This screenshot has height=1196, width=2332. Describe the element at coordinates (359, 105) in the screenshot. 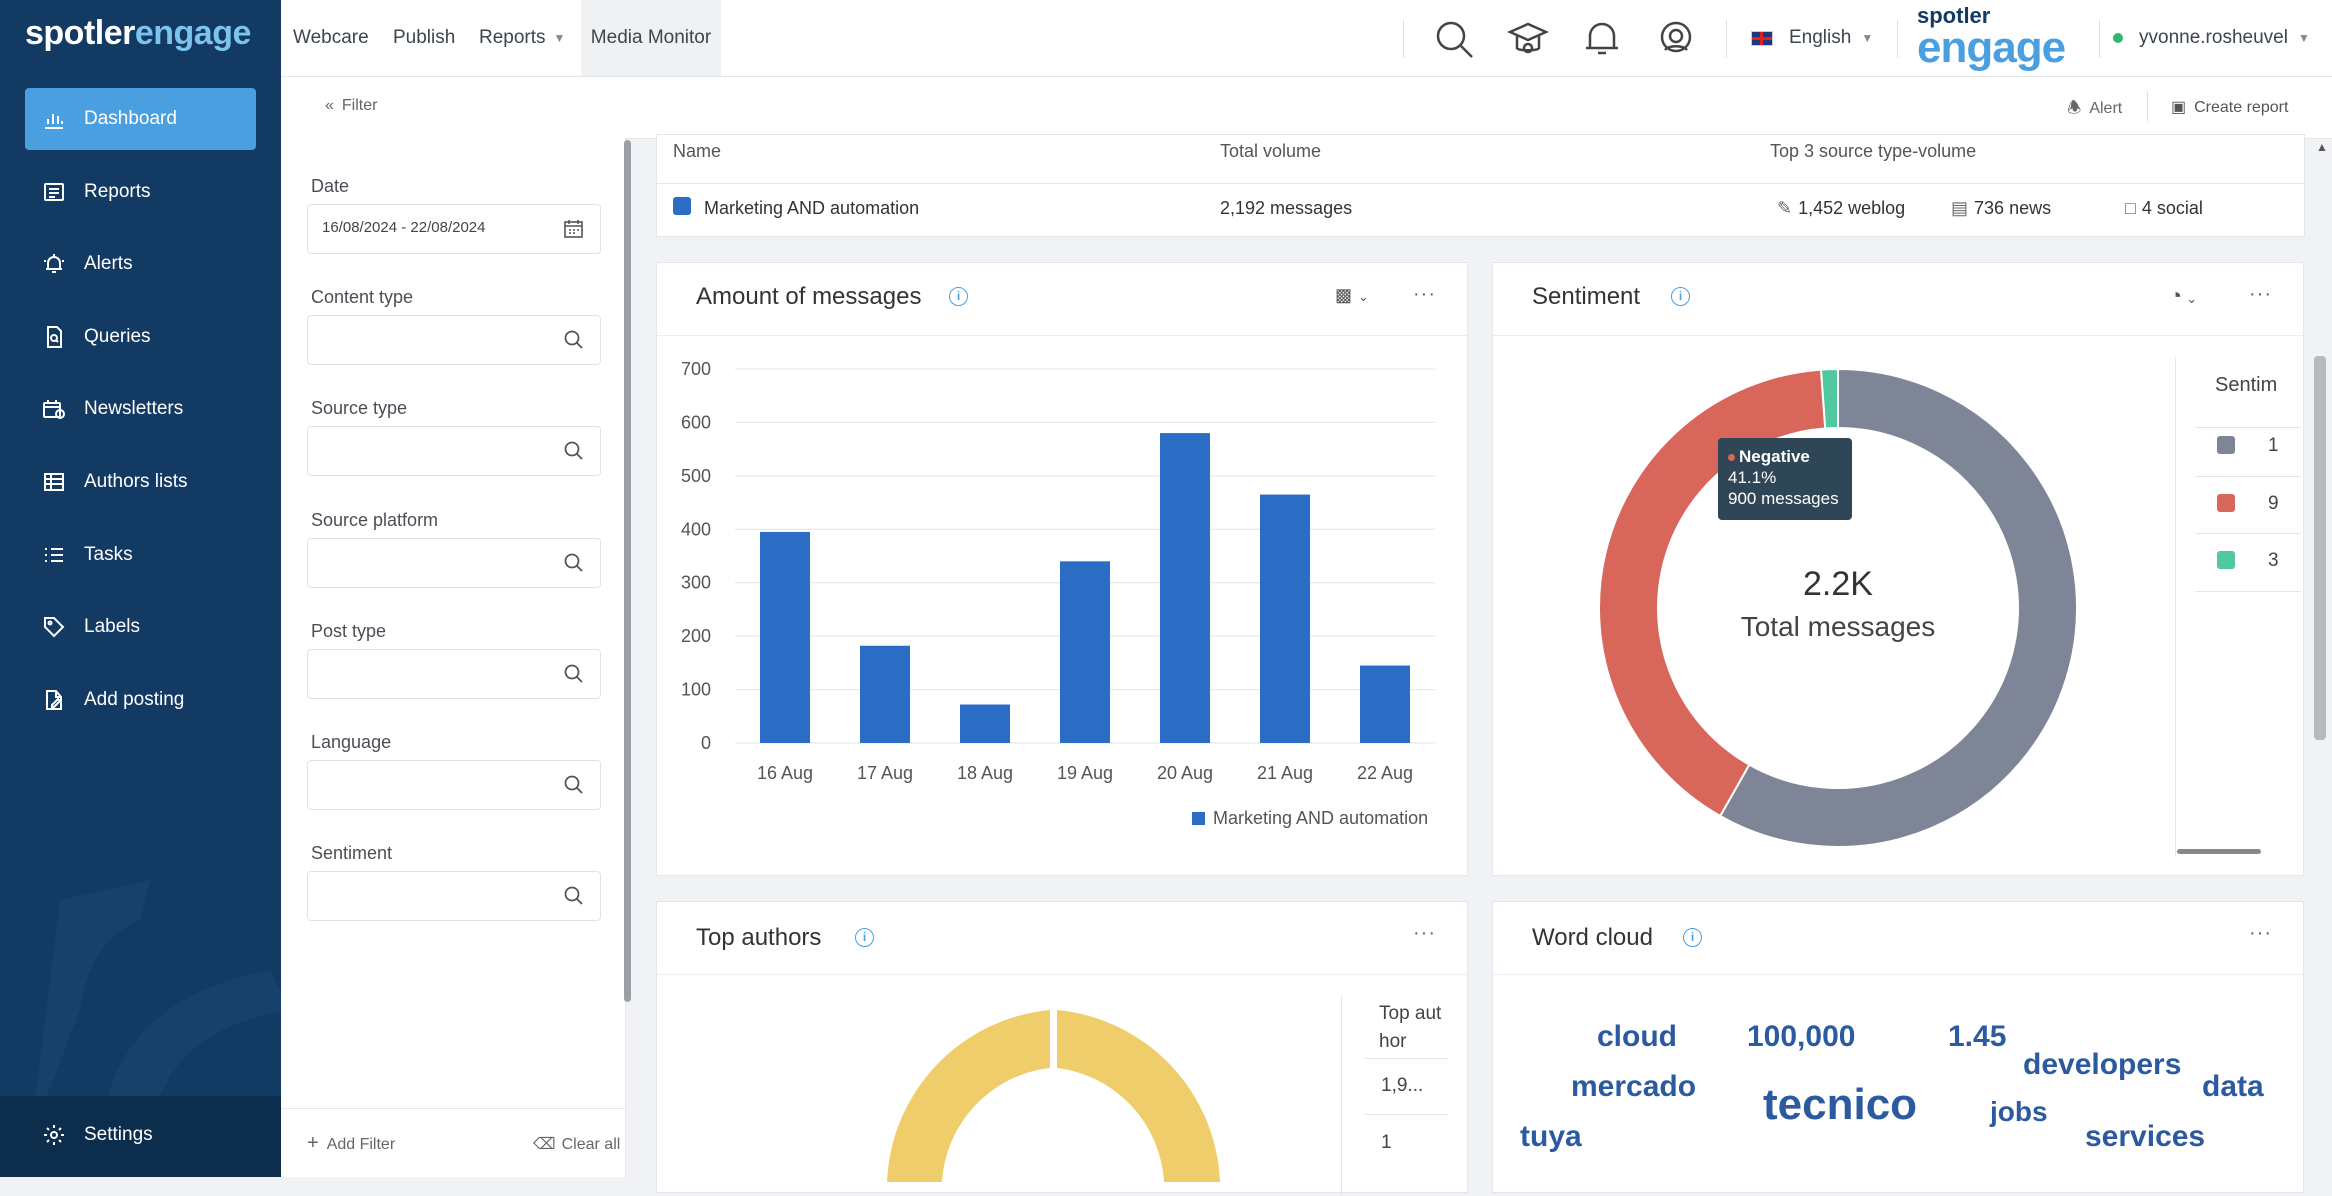

I see `filter-label: Filter` at that location.